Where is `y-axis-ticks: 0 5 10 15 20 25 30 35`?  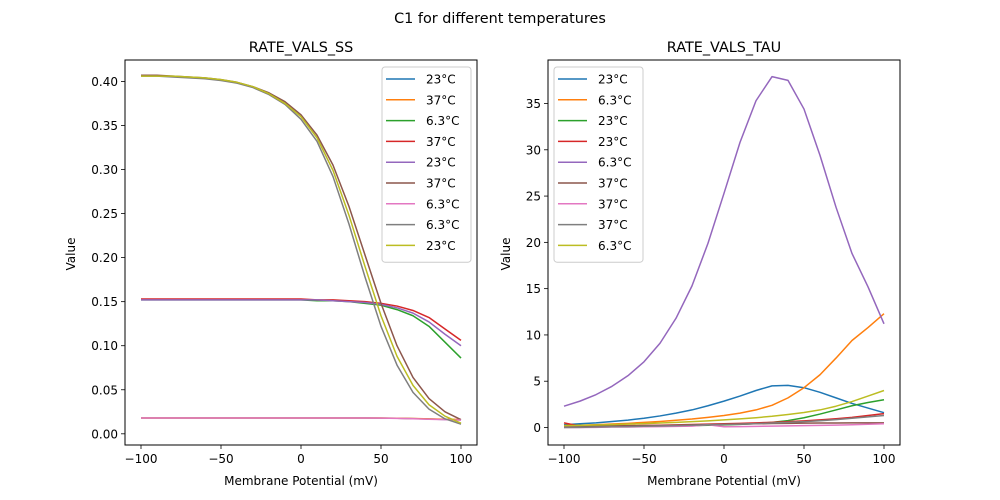 y-axis-ticks: 0 5 10 15 20 25 30 35 is located at coordinates (537, 266).